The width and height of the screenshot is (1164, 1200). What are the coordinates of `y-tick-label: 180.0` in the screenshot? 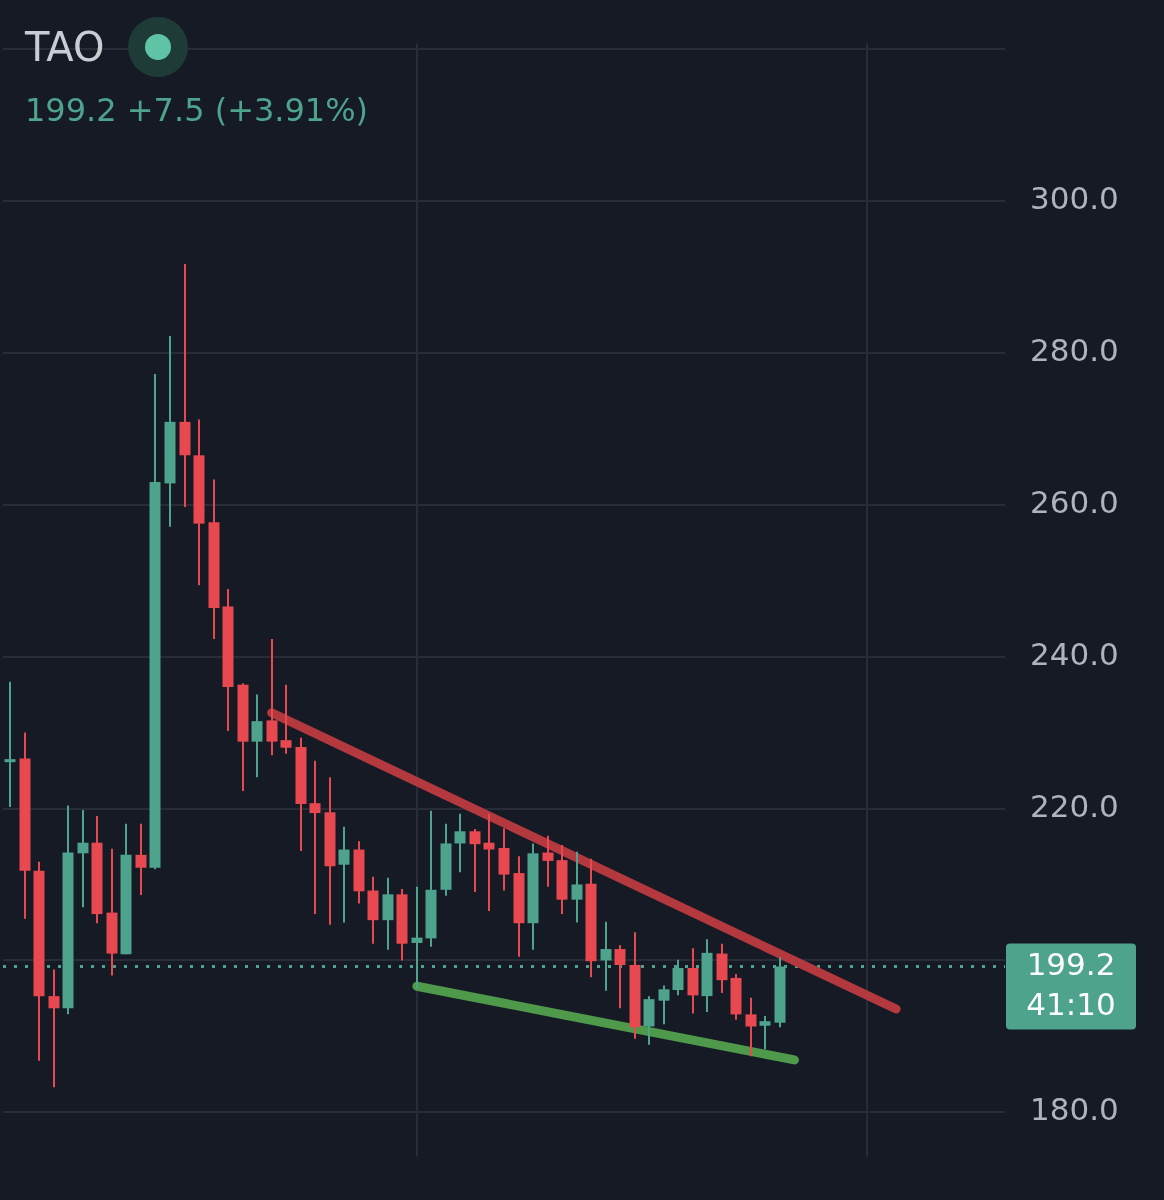 It's located at (1074, 1109).